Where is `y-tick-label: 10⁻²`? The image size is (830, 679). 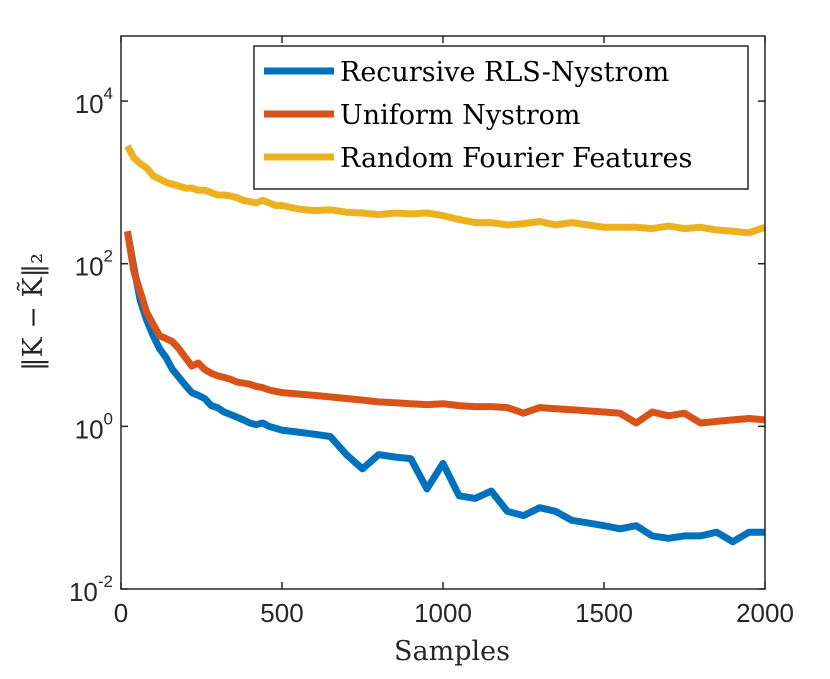 y-tick-label: 10⁻² is located at coordinates (91, 589).